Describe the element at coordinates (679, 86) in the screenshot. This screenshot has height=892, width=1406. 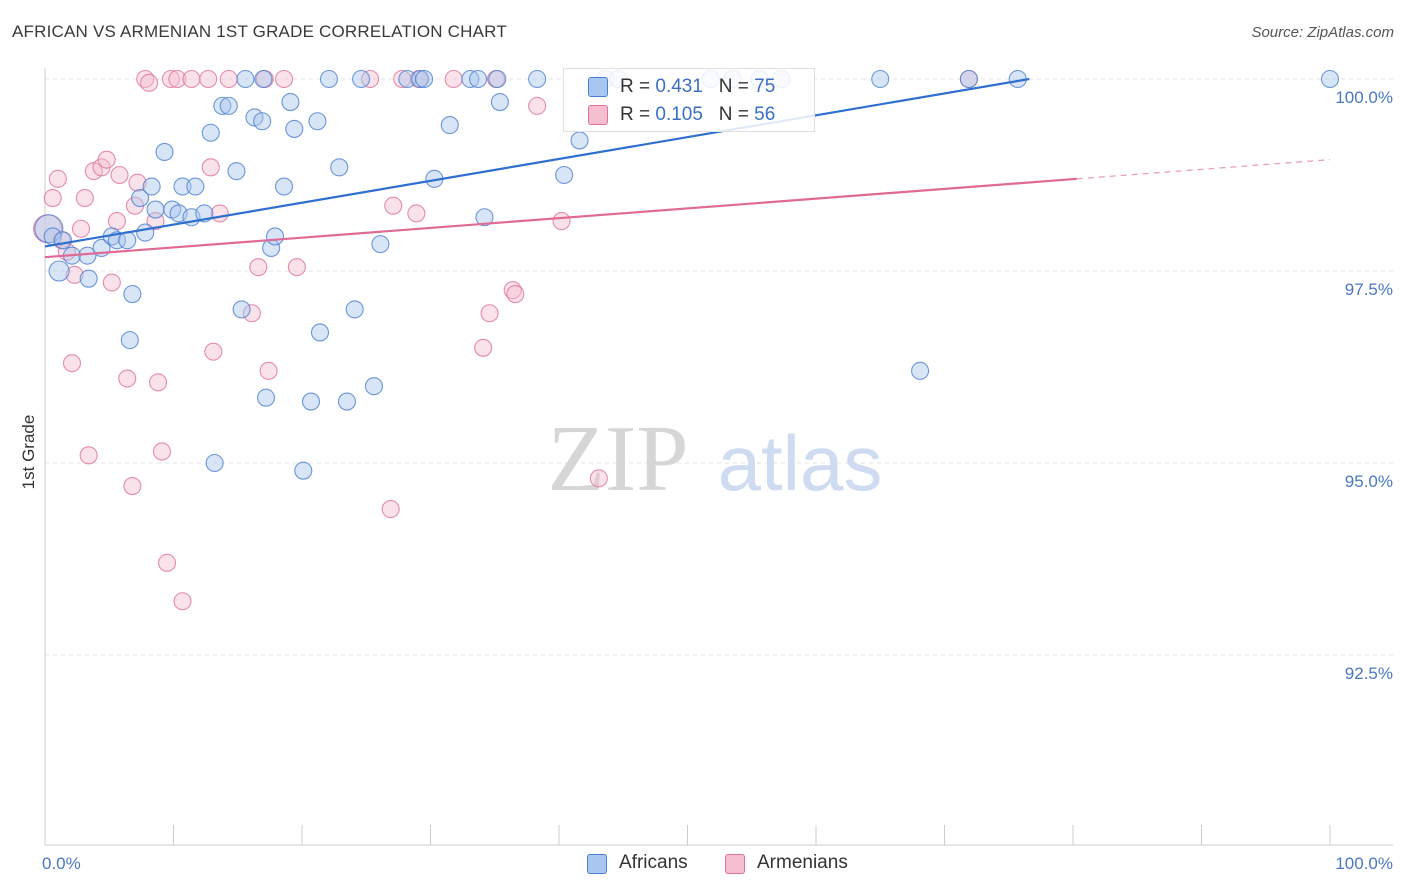
I see `r-value-africans: 0.431` at that location.